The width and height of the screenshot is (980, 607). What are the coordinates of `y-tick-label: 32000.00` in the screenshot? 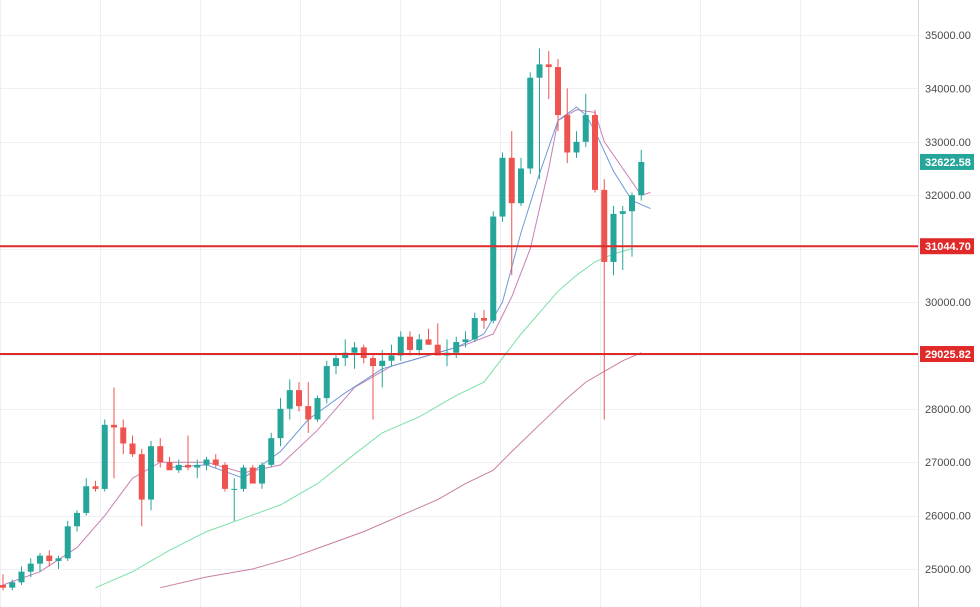 It's located at (948, 196).